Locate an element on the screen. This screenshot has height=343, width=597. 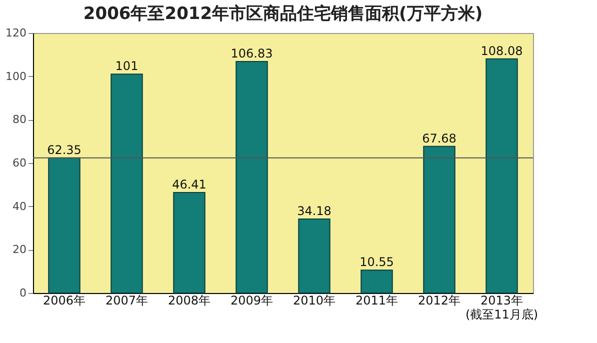
y-tick-label: 40 is located at coordinates (19, 206).